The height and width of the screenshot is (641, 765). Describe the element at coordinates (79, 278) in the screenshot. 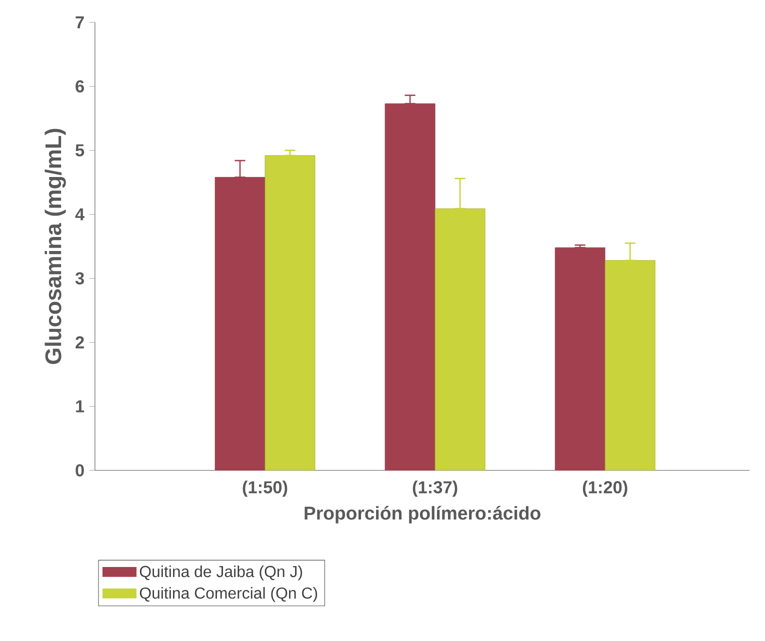

I see `y-tick-label: 3` at that location.